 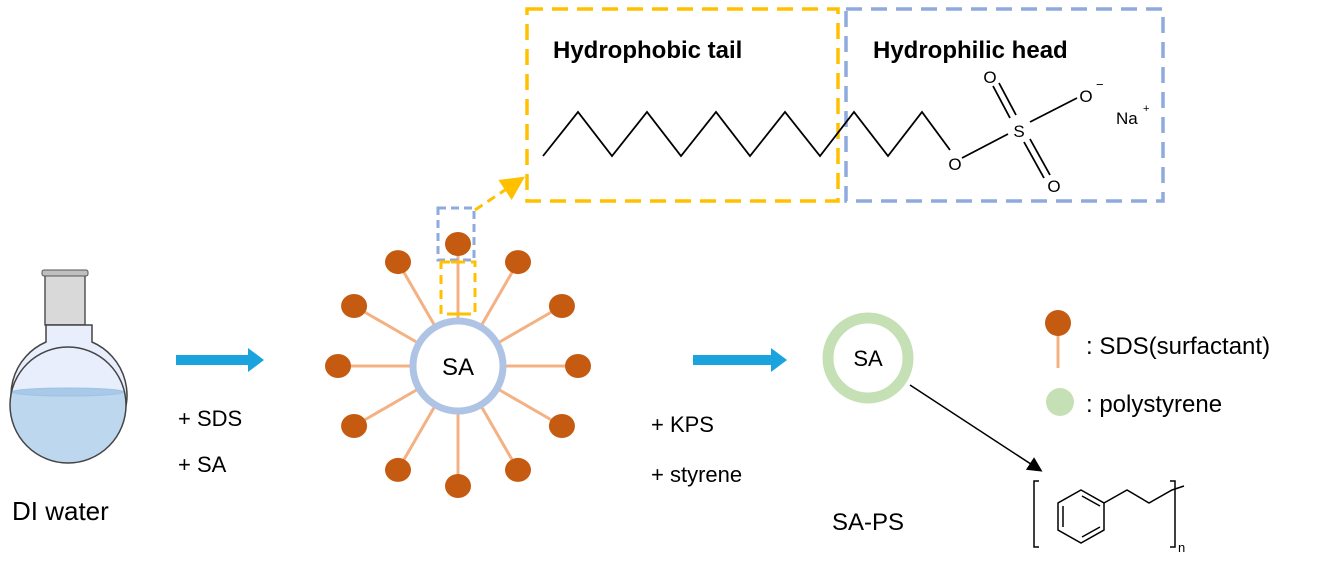 I want to click on repeat-n: n, so click(x=1181, y=547).